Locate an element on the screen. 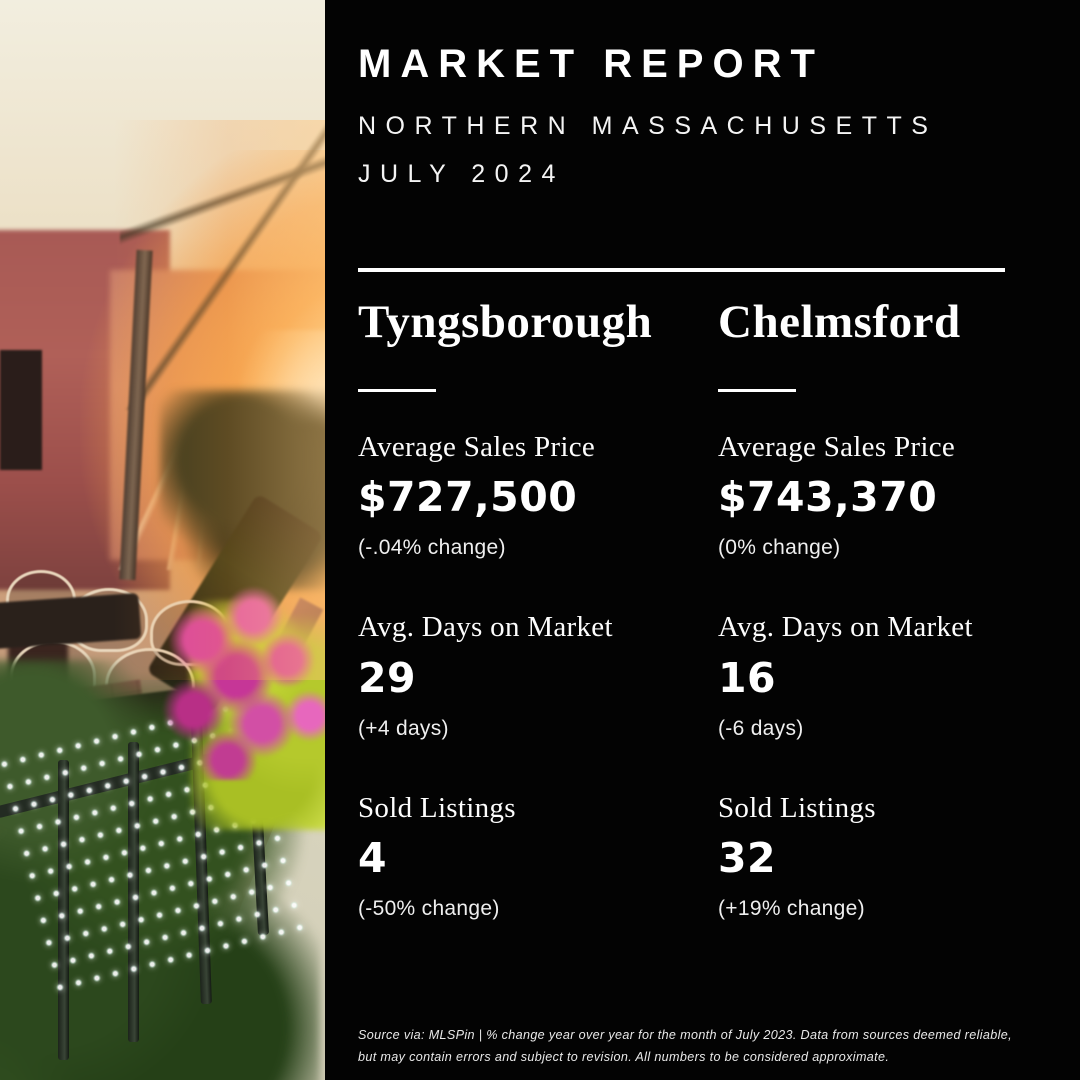 The height and width of the screenshot is (1080, 1080). stat-change: (-6 days) is located at coordinates (761, 728).